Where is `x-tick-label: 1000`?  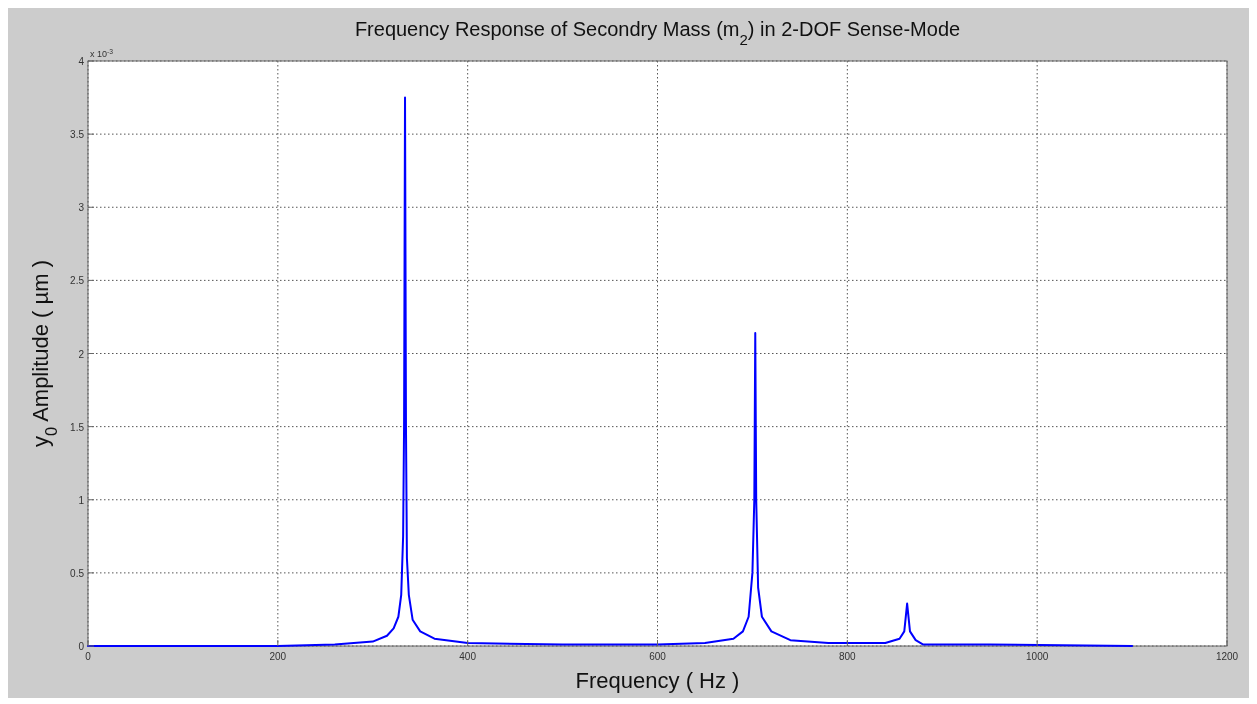 x-tick-label: 1000 is located at coordinates (1037, 656).